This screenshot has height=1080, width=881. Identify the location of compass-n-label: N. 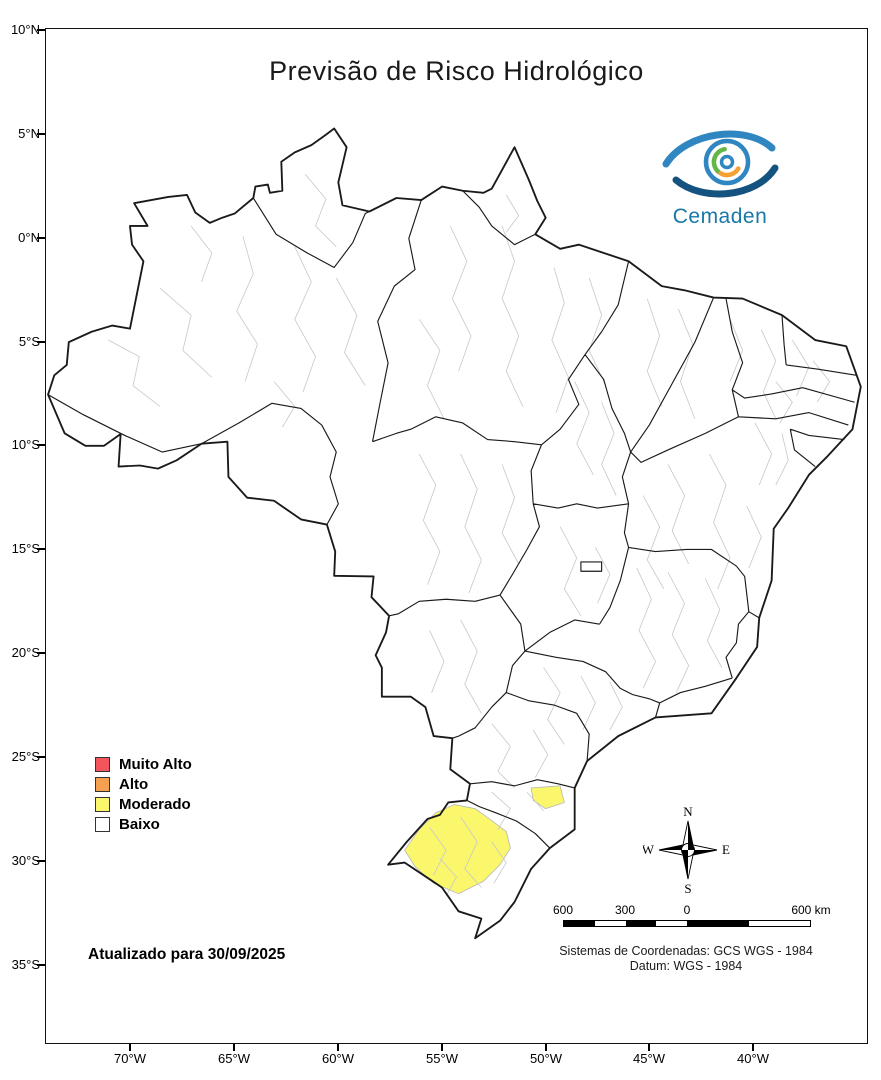
(688, 811).